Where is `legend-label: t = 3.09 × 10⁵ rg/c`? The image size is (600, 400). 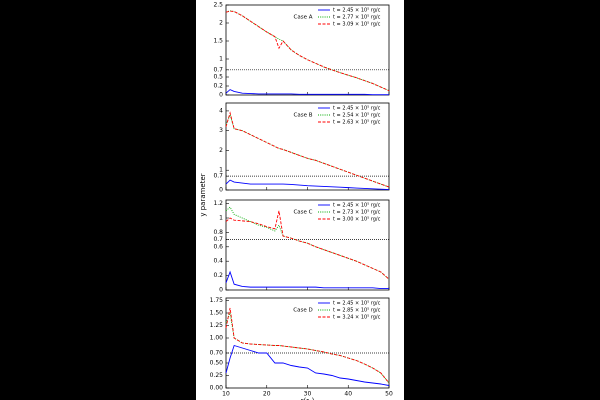 legend-label: t = 3.09 × 10⁵ rg/c is located at coordinates (357, 25).